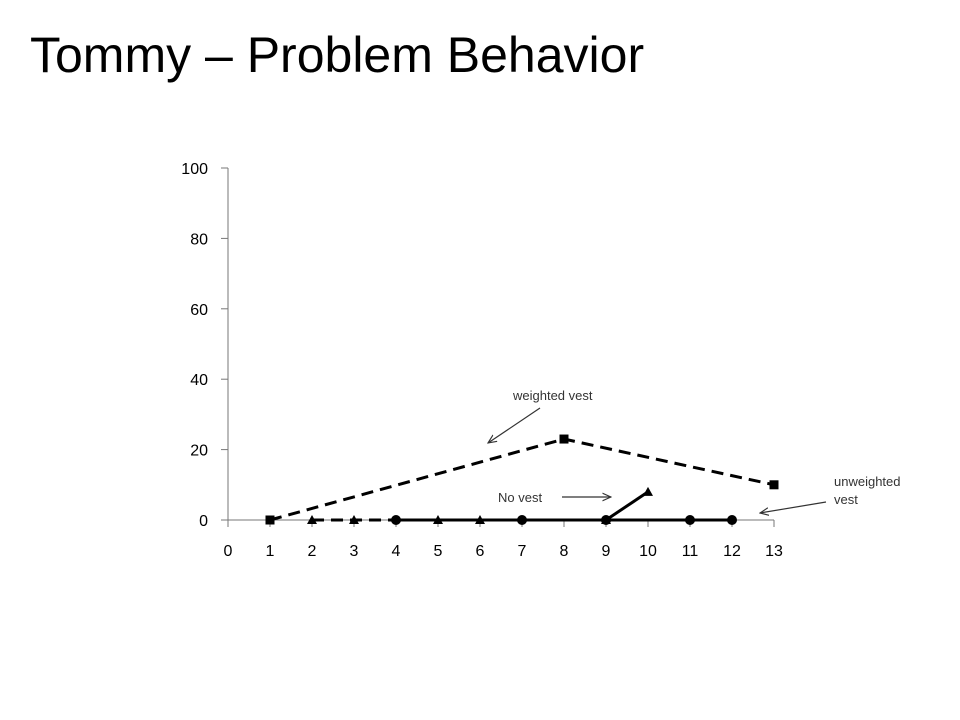  What do you see at coordinates (690, 551) in the screenshot?
I see `x-tick-label: 11` at bounding box center [690, 551].